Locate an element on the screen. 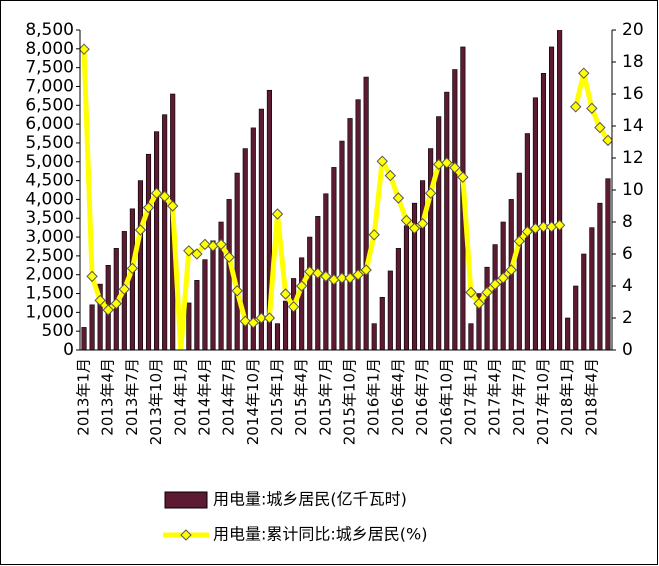 Image resolution: width=659 pixels, height=566 pixels. y-tick-label: 6,500 is located at coordinates (49, 105).